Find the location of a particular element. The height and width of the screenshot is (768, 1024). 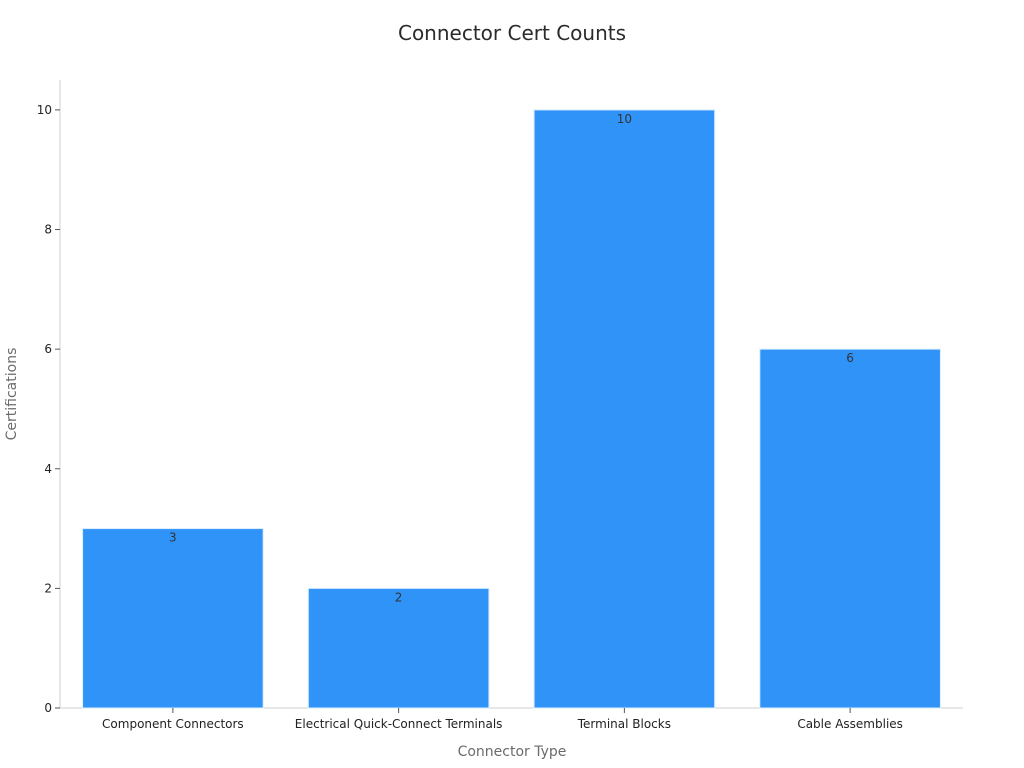

y-tick-label-4: 4 is located at coordinates (48, 469).